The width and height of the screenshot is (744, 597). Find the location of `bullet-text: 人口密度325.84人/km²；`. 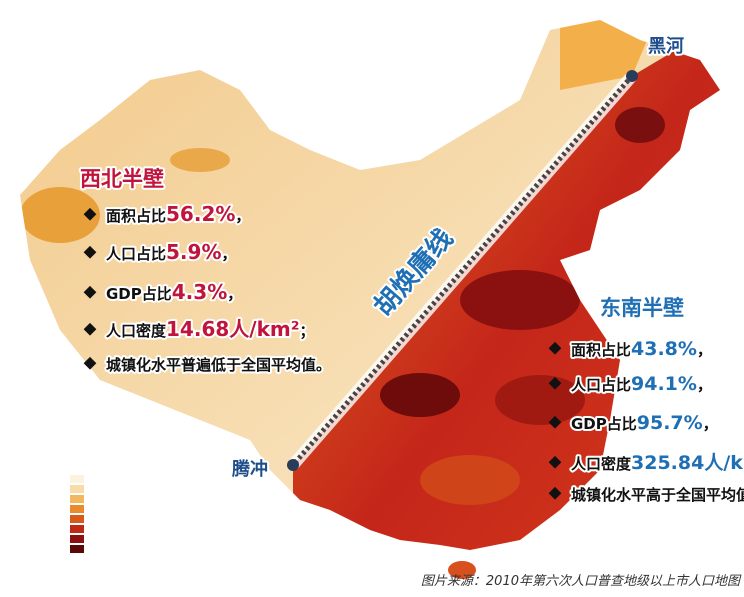

bullet-text: 人口密度325.84人/km²； is located at coordinates (657, 463).